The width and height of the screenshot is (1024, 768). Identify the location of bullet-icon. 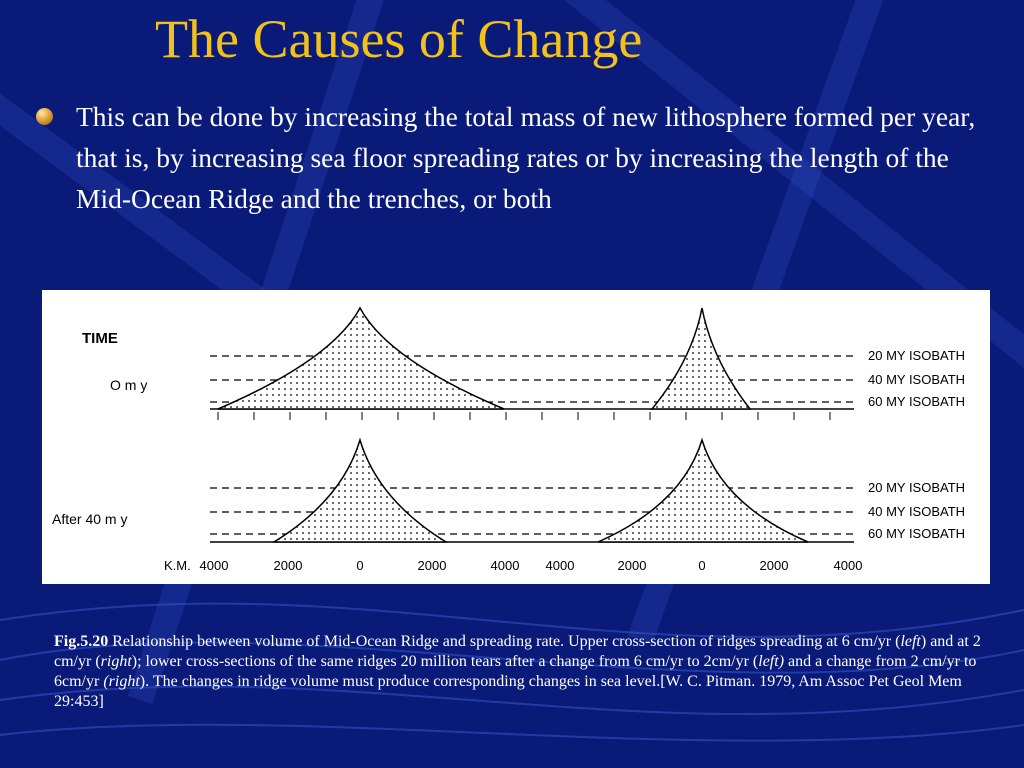
(44, 116).